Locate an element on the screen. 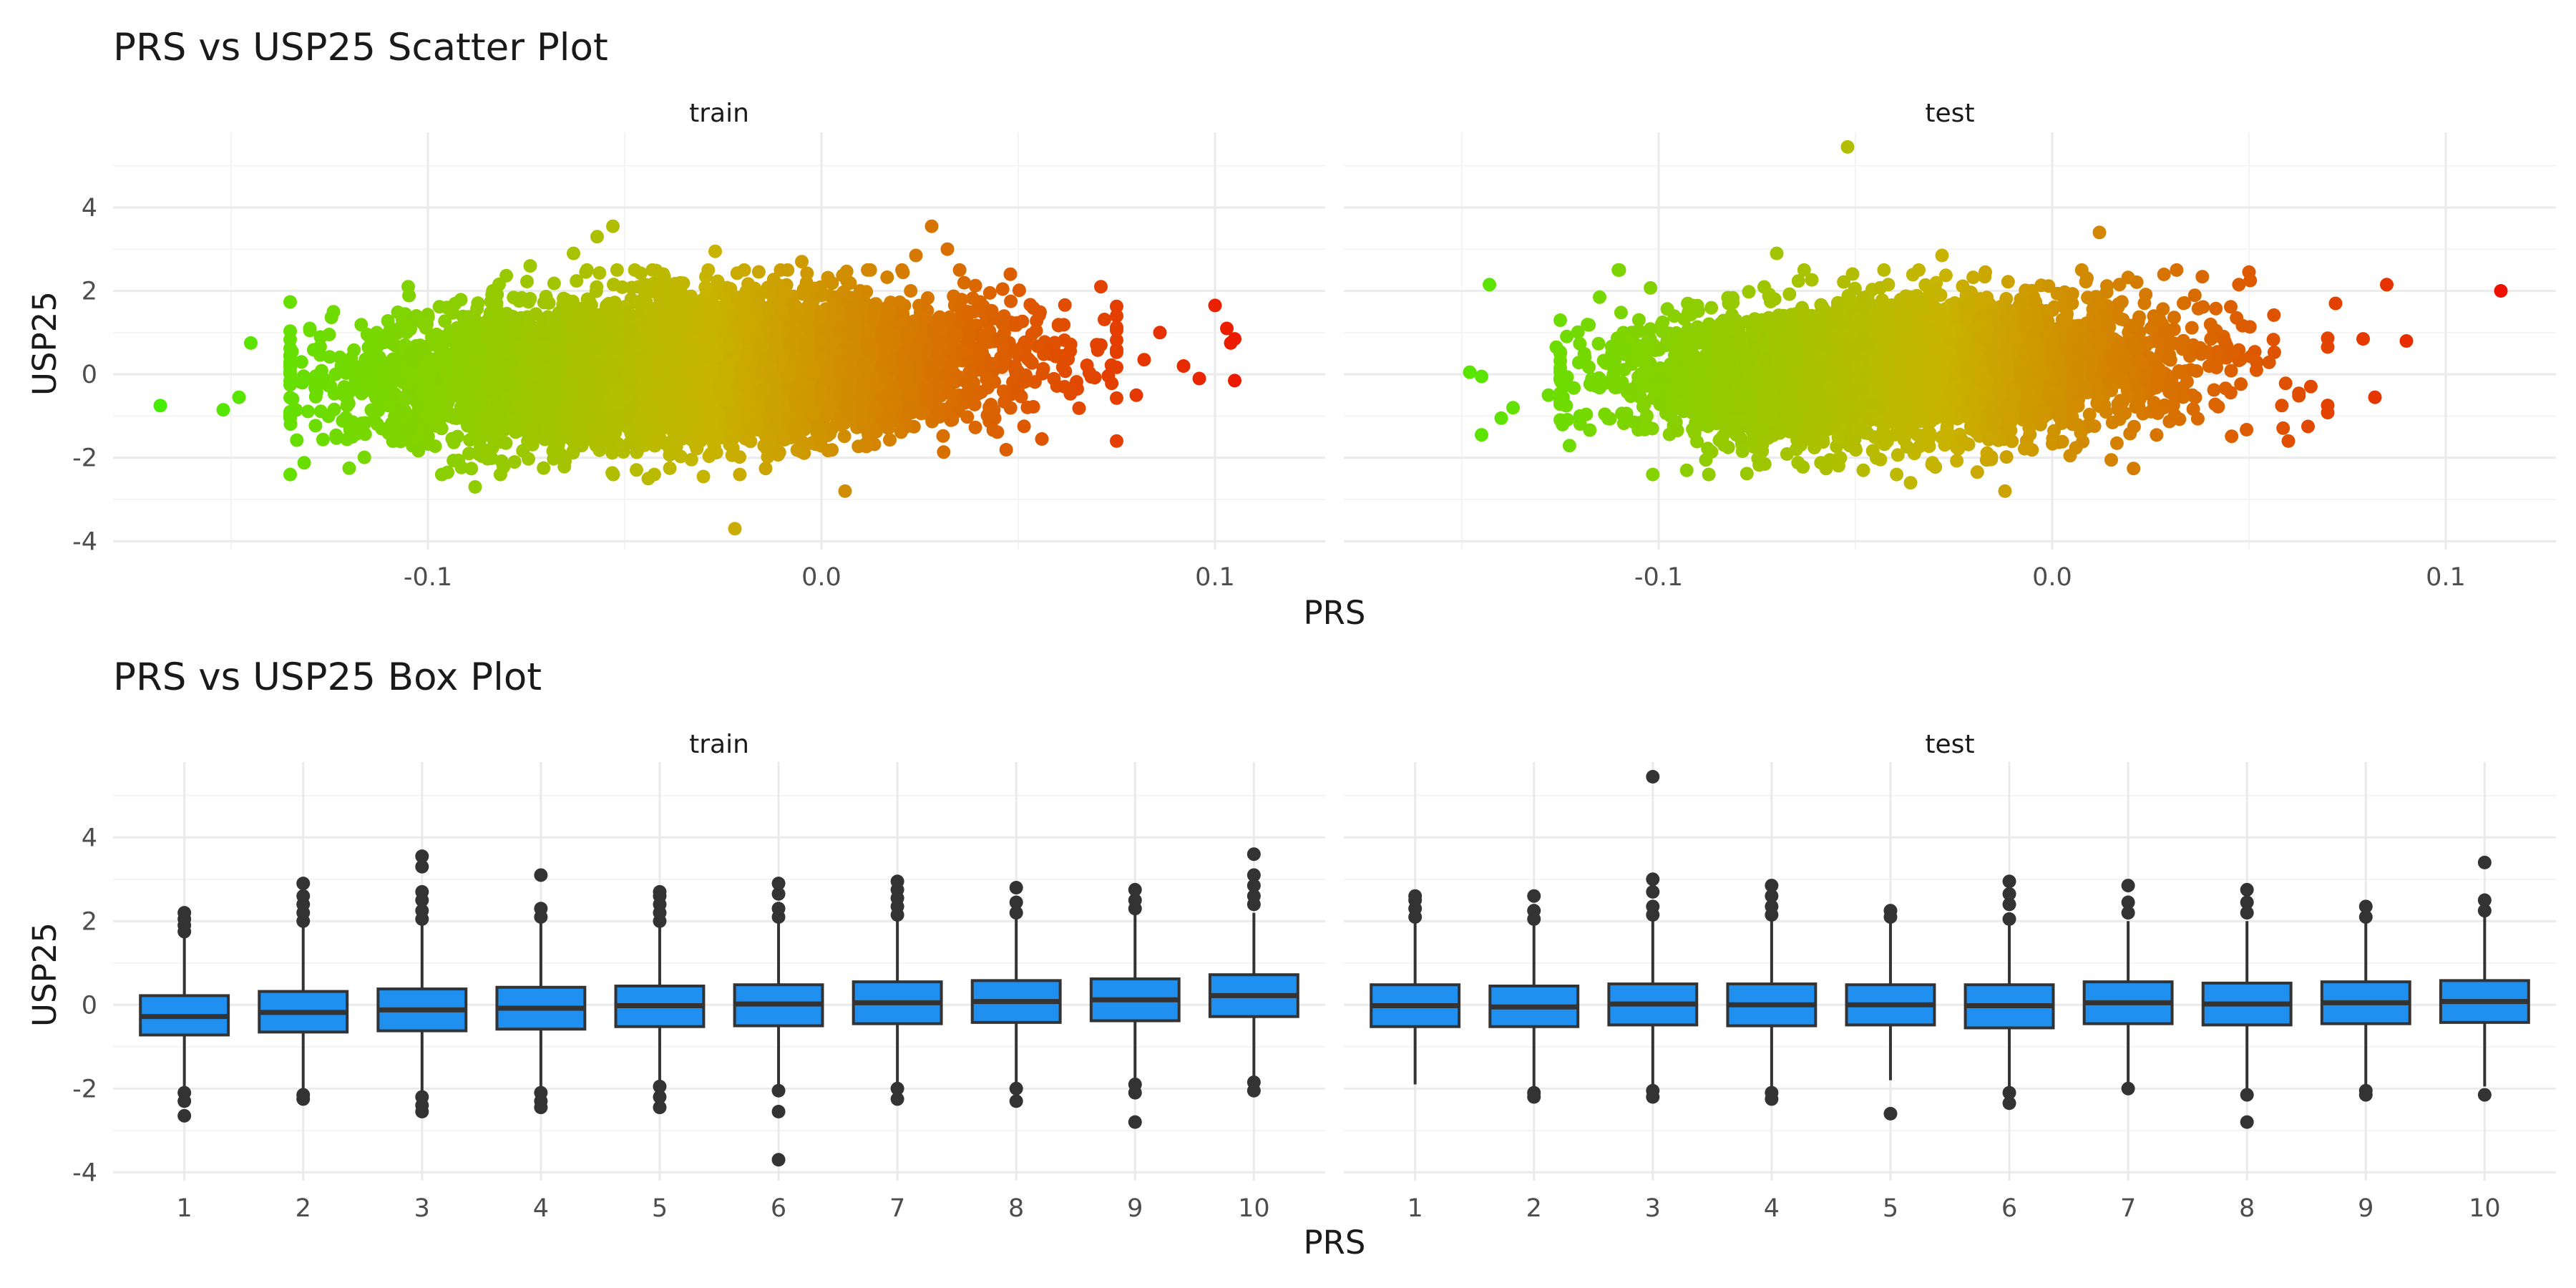  y-tick-label: -4 is located at coordinates (84, 541).